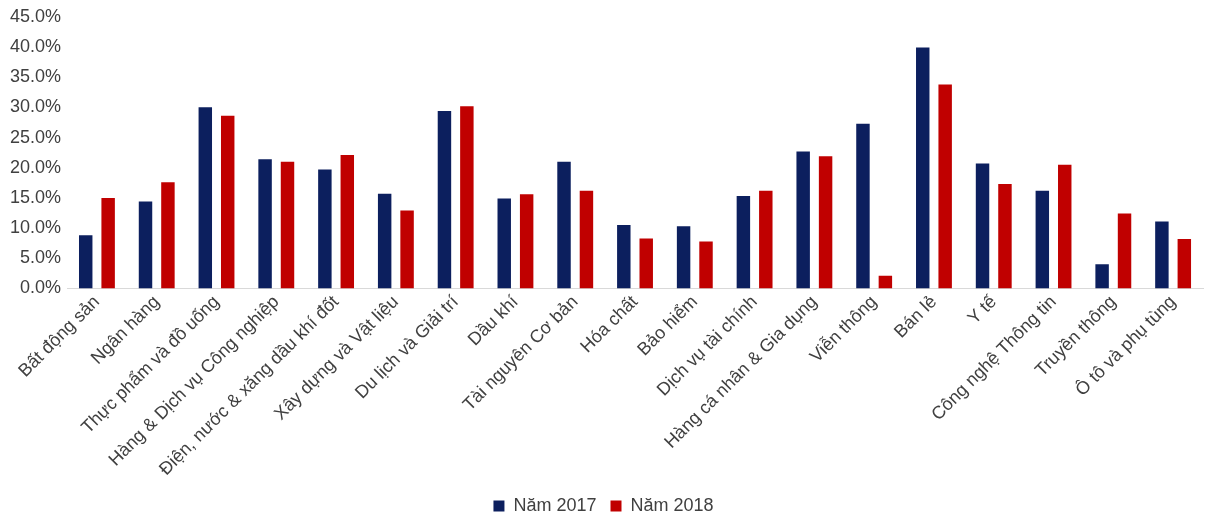 The image size is (1213, 529). I want to click on y-tick-label: 15.0%, so click(35, 196).